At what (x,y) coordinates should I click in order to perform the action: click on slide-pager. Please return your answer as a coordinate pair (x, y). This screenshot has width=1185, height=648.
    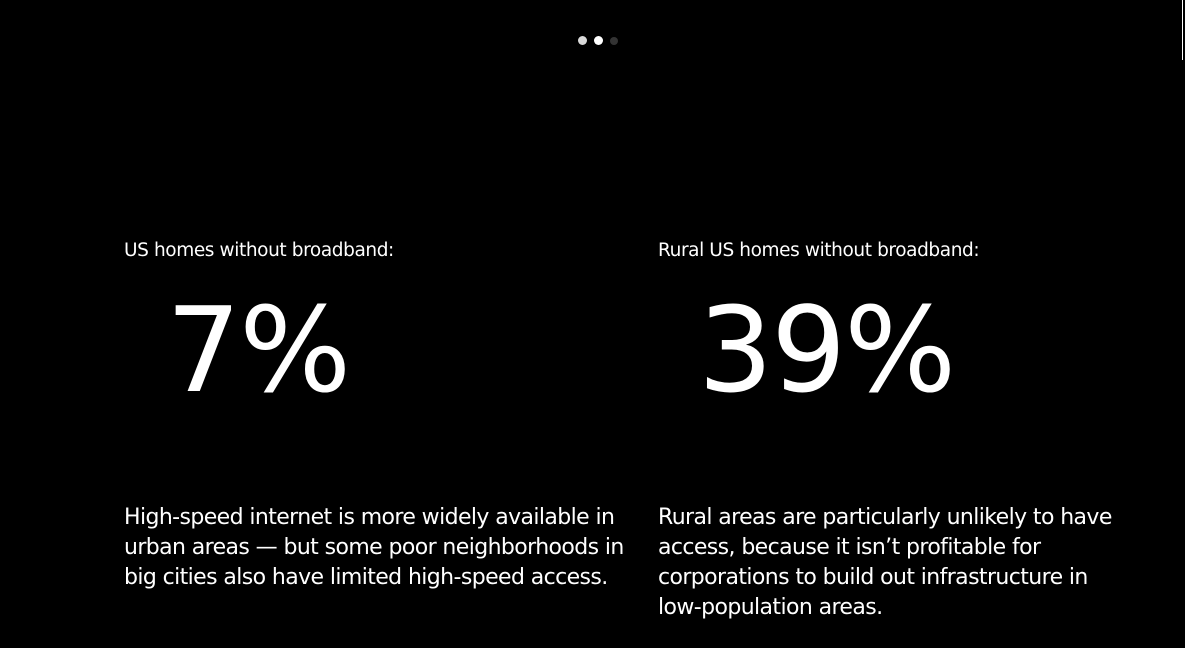
    Looking at the image, I should click on (598, 40).